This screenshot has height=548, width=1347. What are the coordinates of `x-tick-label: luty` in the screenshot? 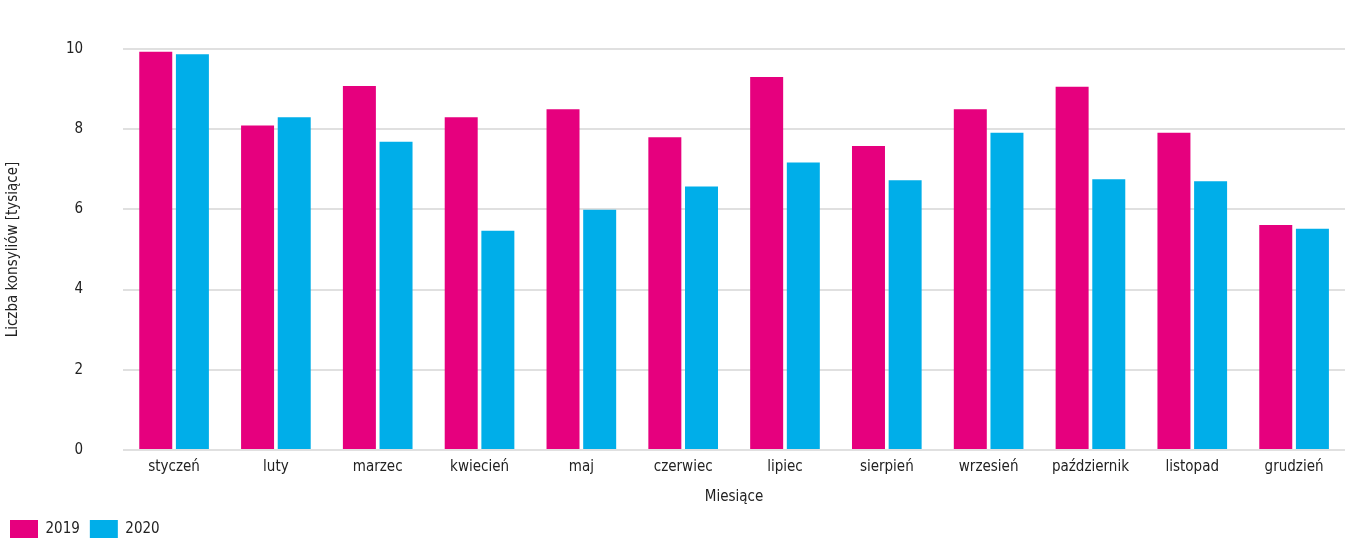 It's located at (276, 465).